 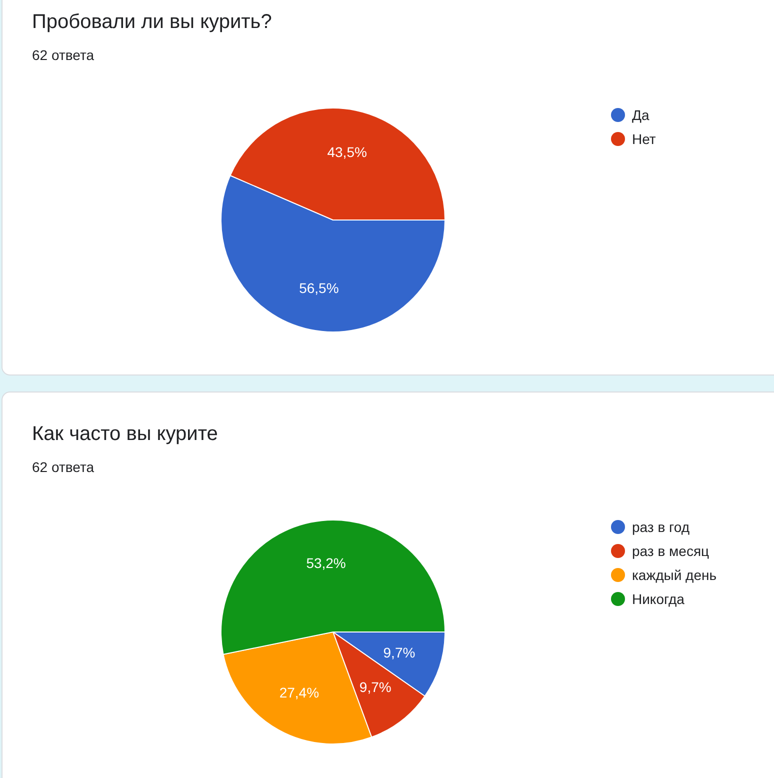 What do you see at coordinates (152, 22) in the screenshot?
I see `chart-title: Пробовали ли вы курить?` at bounding box center [152, 22].